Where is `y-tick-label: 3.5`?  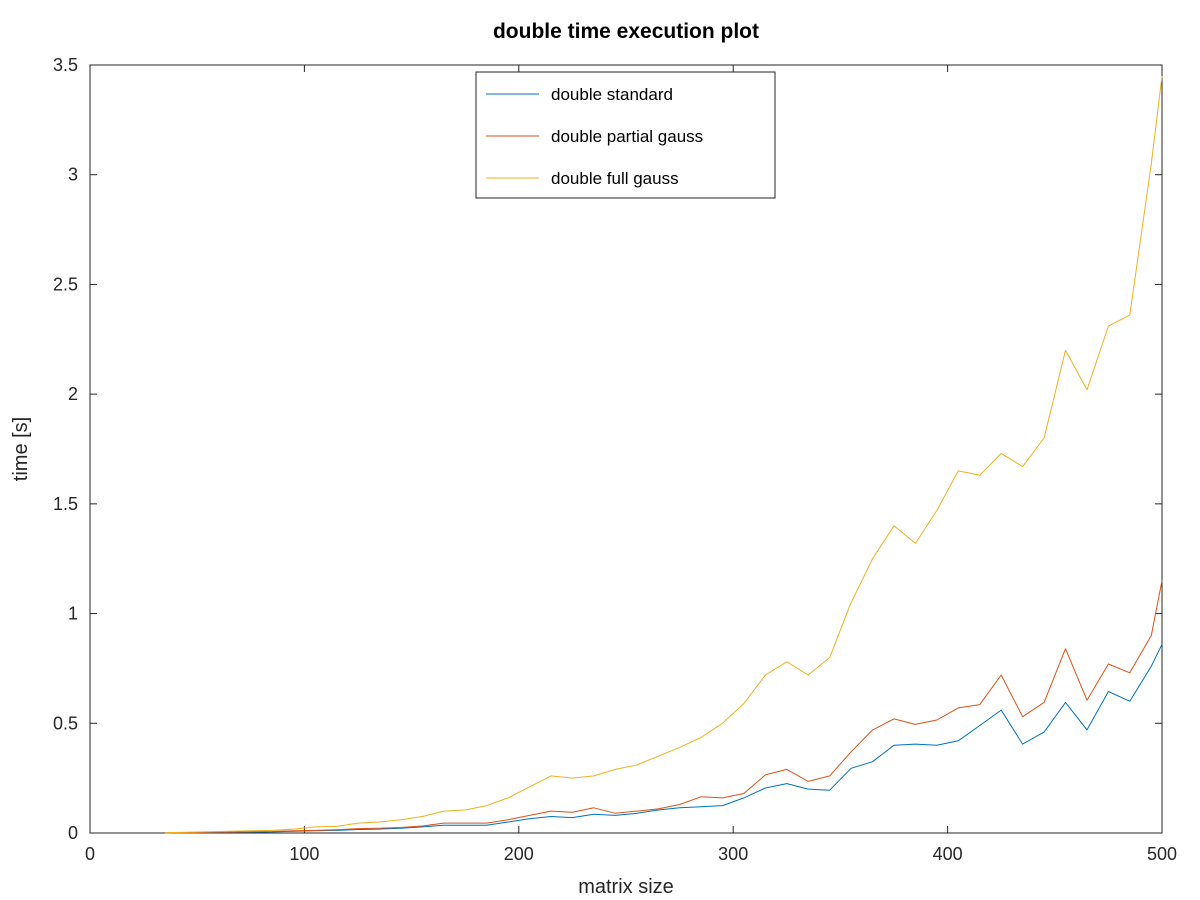
y-tick-label: 3.5 is located at coordinates (65, 65).